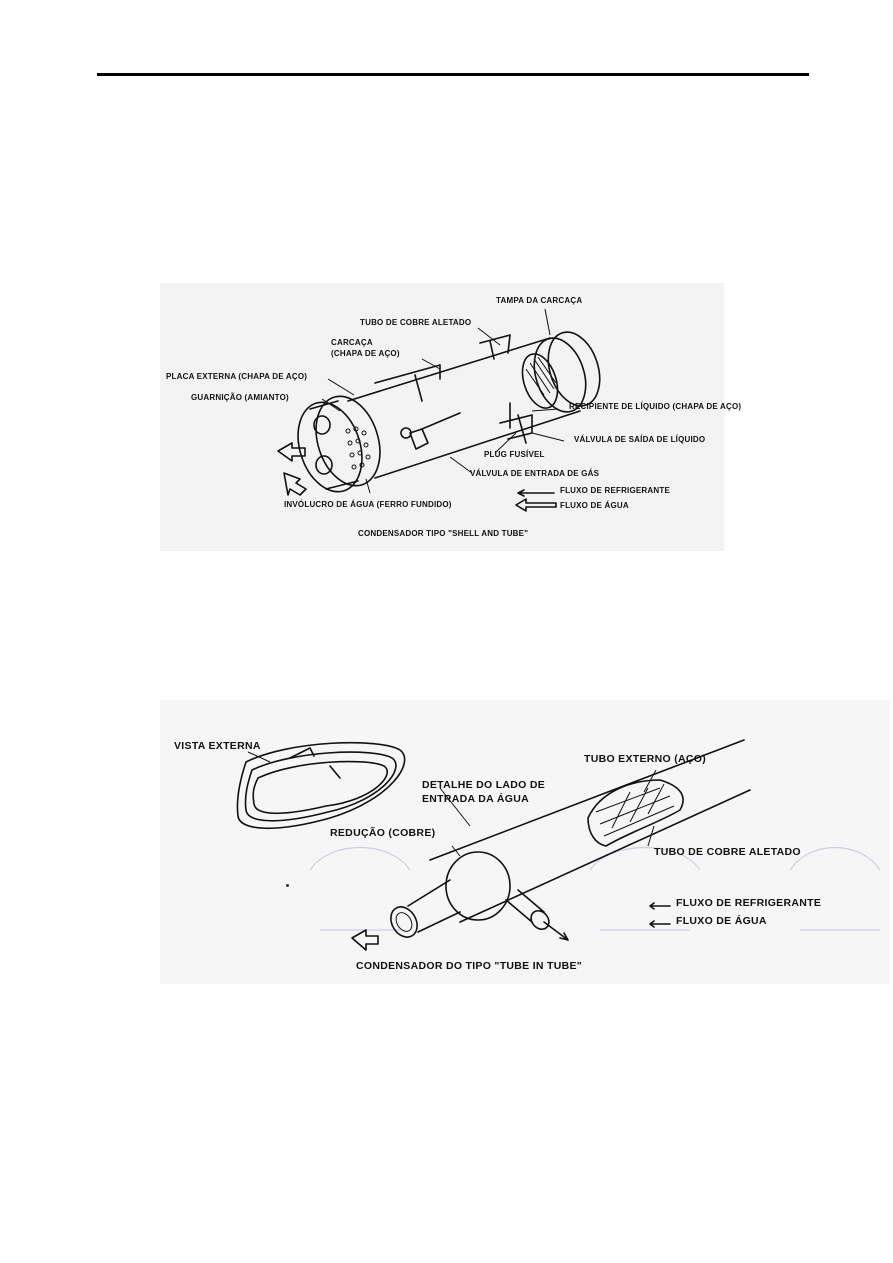 This screenshot has height=1263, width=893. I want to click on caption-tube-in-tube: CONDENSADOR DO TIPO "TUBE IN TUBE", so click(469, 966).